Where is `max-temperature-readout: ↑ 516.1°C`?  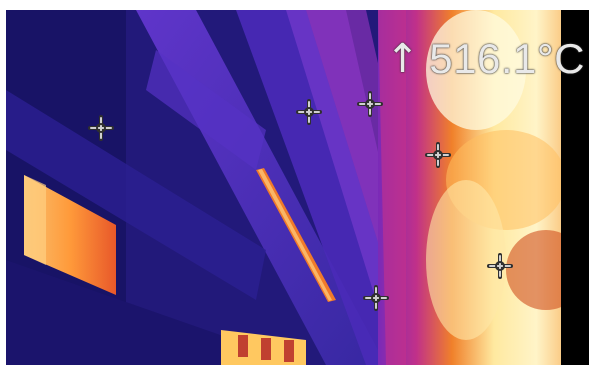 max-temperature-readout: ↑ 516.1°C is located at coordinates (485, 59).